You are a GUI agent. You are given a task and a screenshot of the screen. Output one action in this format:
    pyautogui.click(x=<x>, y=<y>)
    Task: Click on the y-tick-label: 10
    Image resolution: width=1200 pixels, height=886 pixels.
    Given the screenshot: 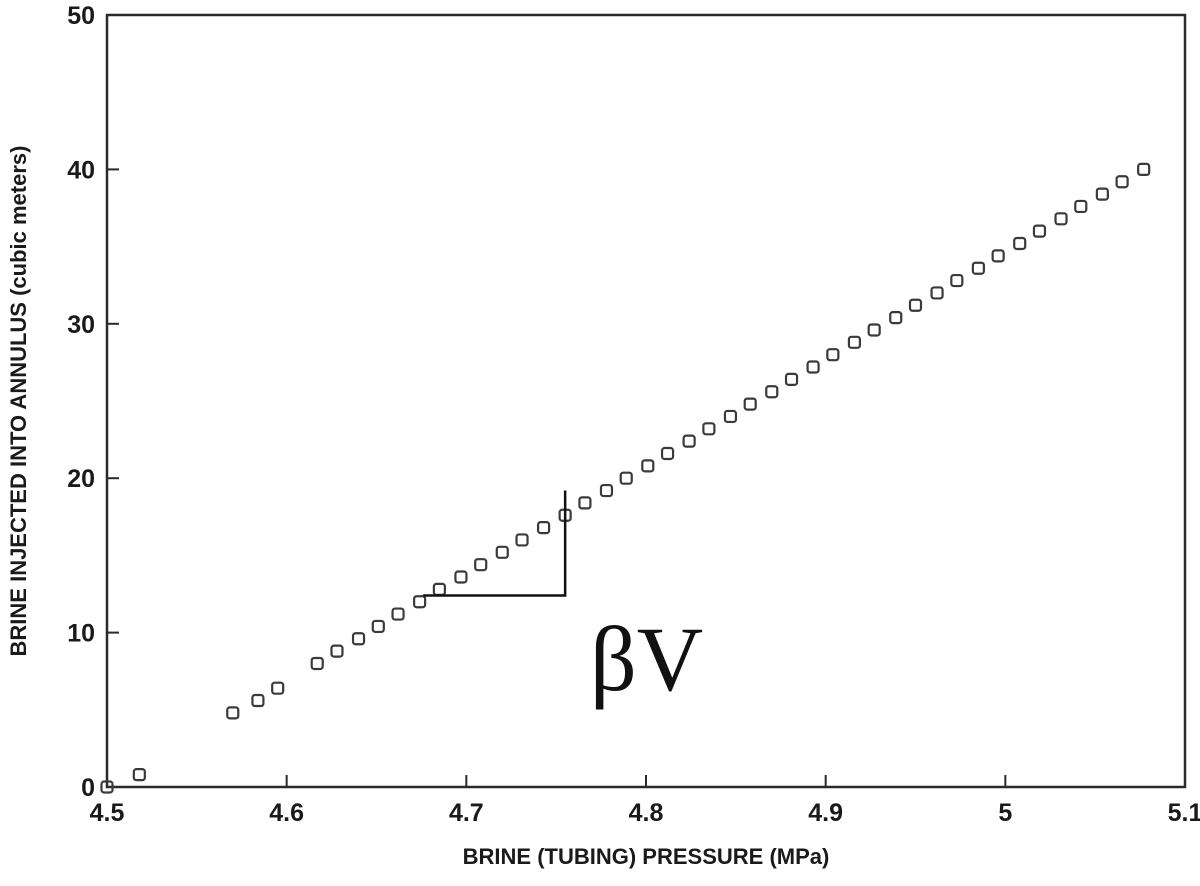 What is the action you would take?
    pyautogui.click(x=81, y=634)
    